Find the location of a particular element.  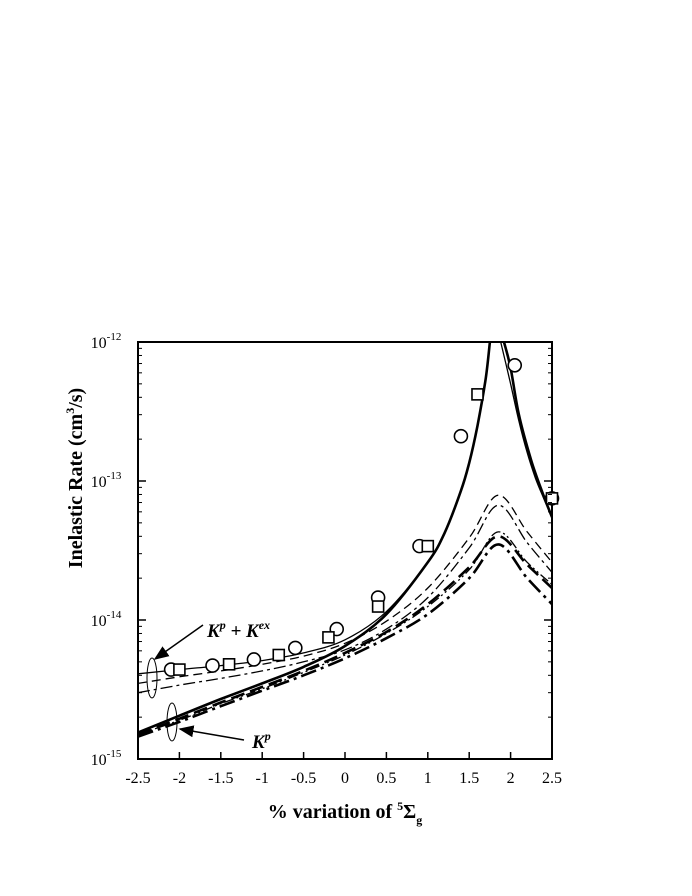

bracket-ellipse-top is located at coordinates (152, 678).